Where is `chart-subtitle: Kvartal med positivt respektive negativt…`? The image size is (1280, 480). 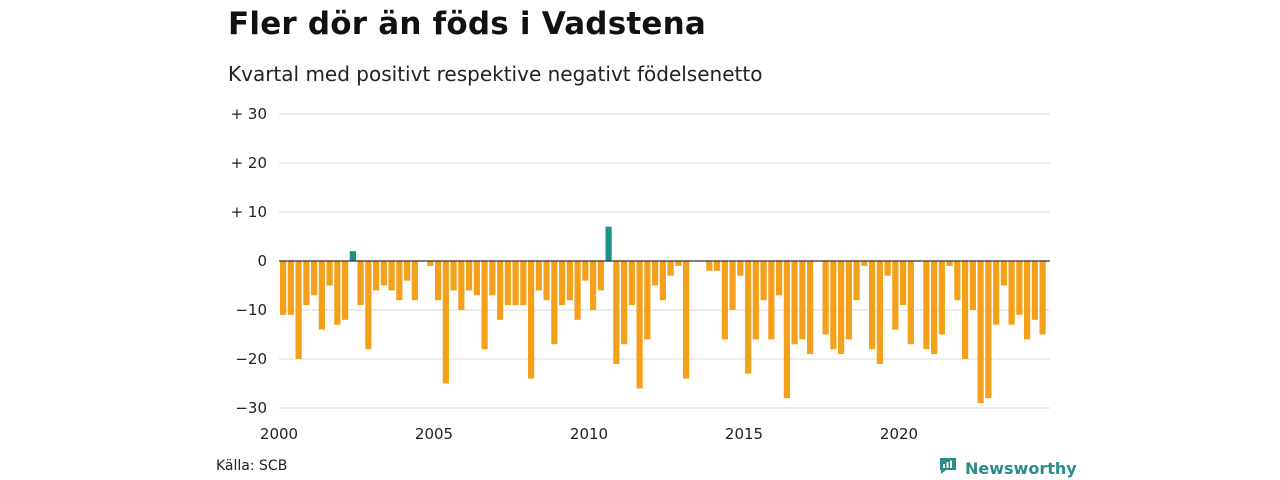
chart-subtitle: Kvartal med positivt respektive negativt… is located at coordinates (495, 74).